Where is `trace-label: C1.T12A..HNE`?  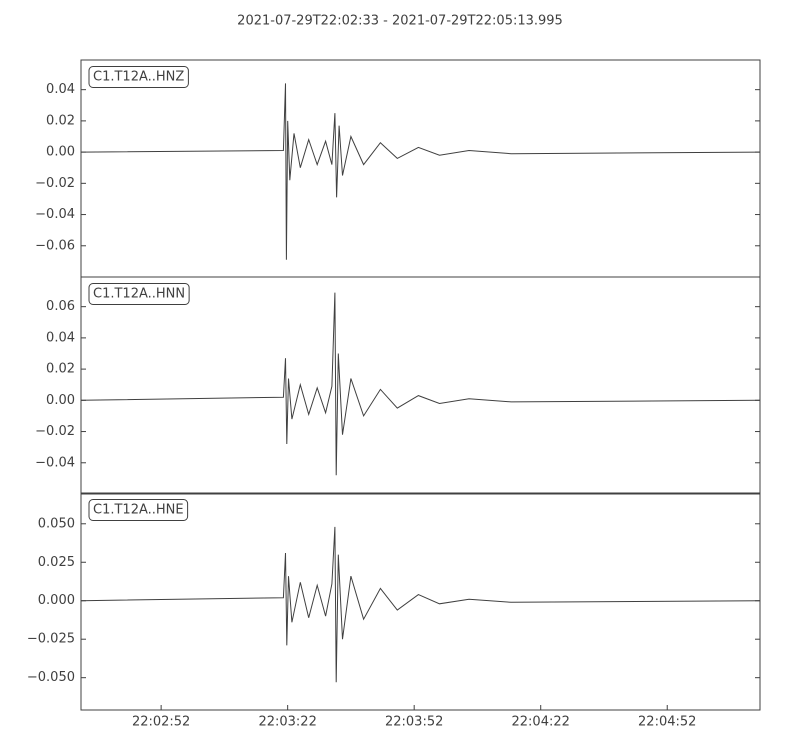
trace-label: C1.T12A..HNE is located at coordinates (138, 510).